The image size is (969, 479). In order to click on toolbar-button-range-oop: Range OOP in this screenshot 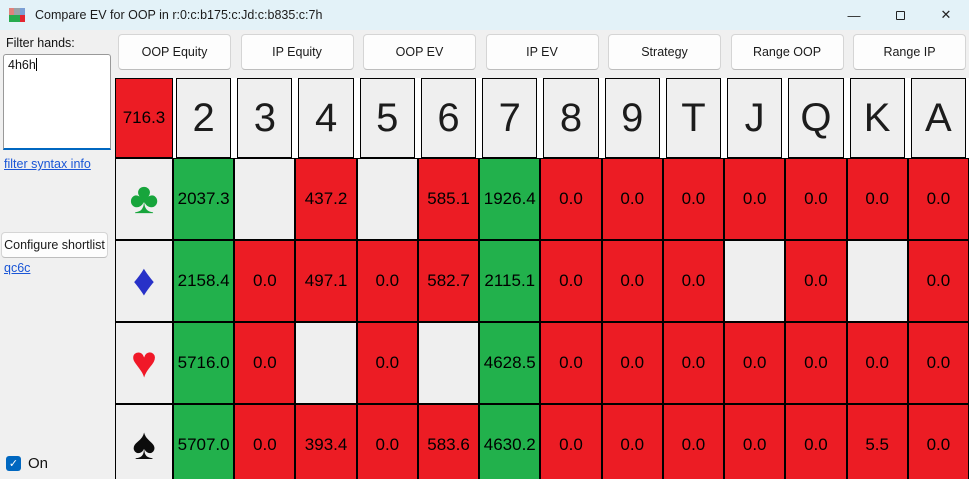, I will do `click(787, 52)`.